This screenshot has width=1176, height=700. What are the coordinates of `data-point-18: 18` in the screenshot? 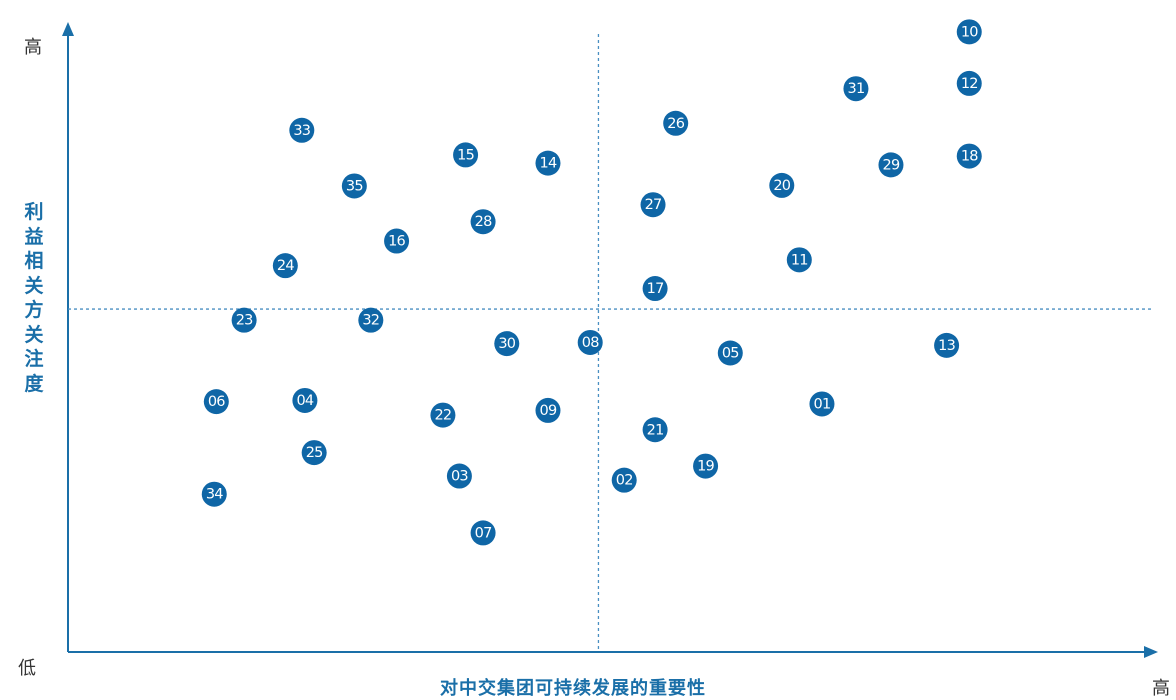 It's located at (969, 156).